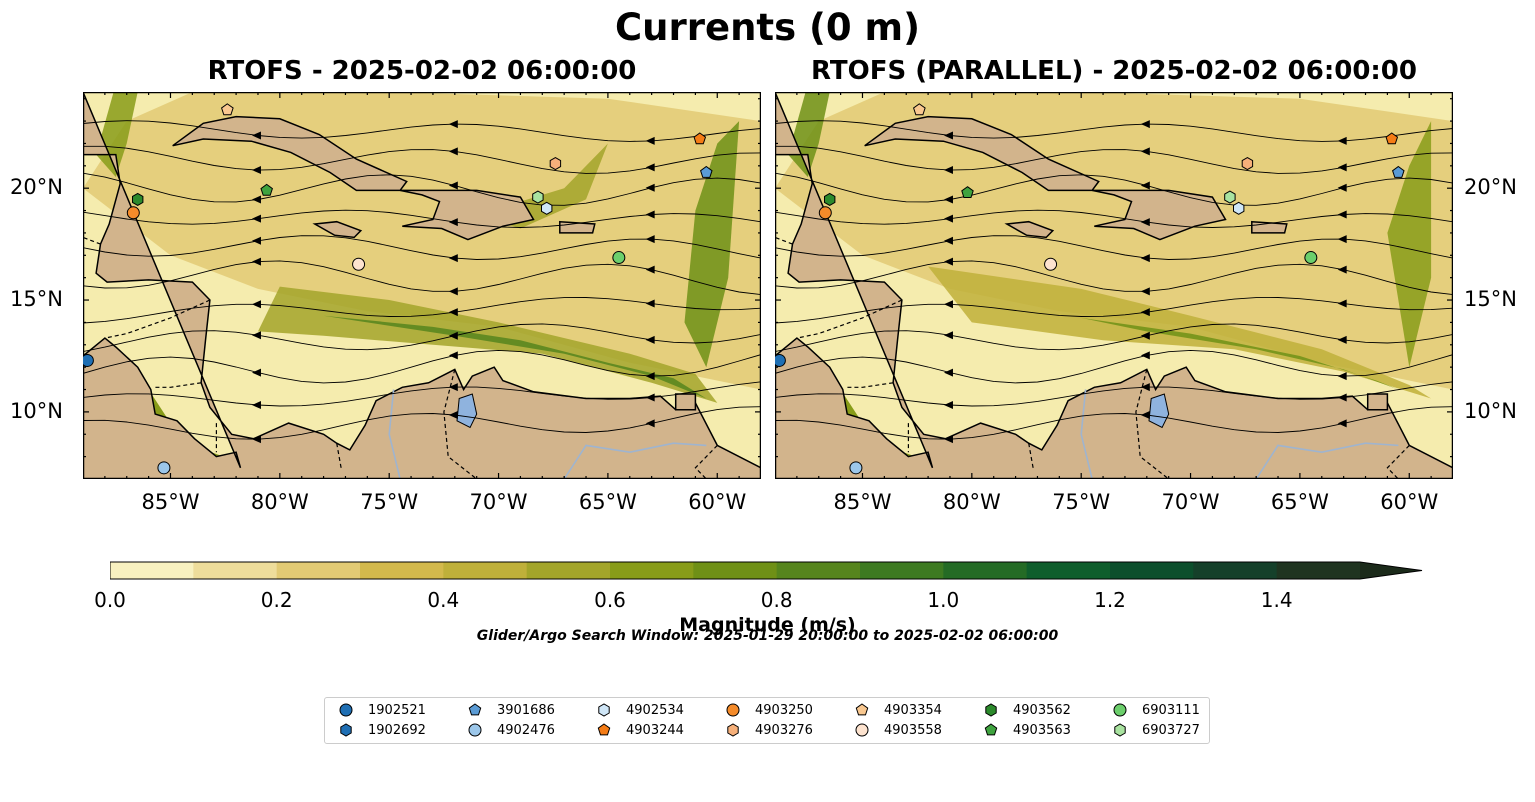 The image size is (1535, 802). What do you see at coordinates (1042, 710) in the screenshot?
I see `legend-label: 4903562` at bounding box center [1042, 710].